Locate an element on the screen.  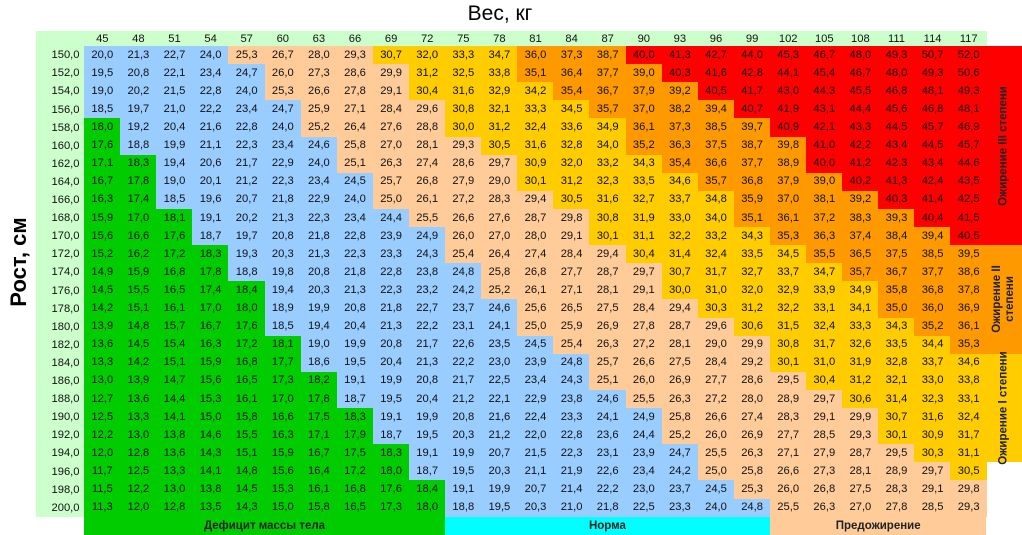
bmi-cell: 19,9 is located at coordinates (427, 417).